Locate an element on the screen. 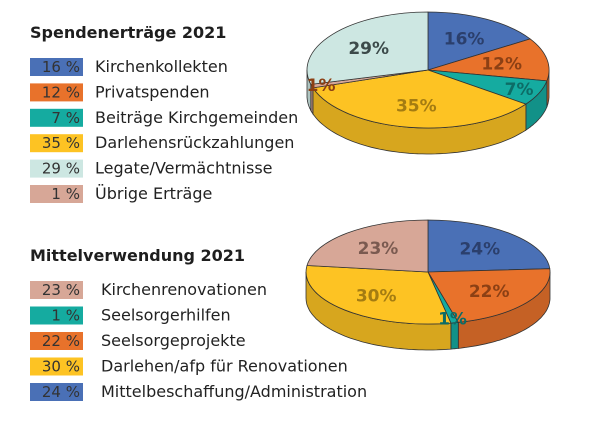 The image size is (600, 428). legend-item: 35 % Darlehensrückzahlungen is located at coordinates (162, 143).